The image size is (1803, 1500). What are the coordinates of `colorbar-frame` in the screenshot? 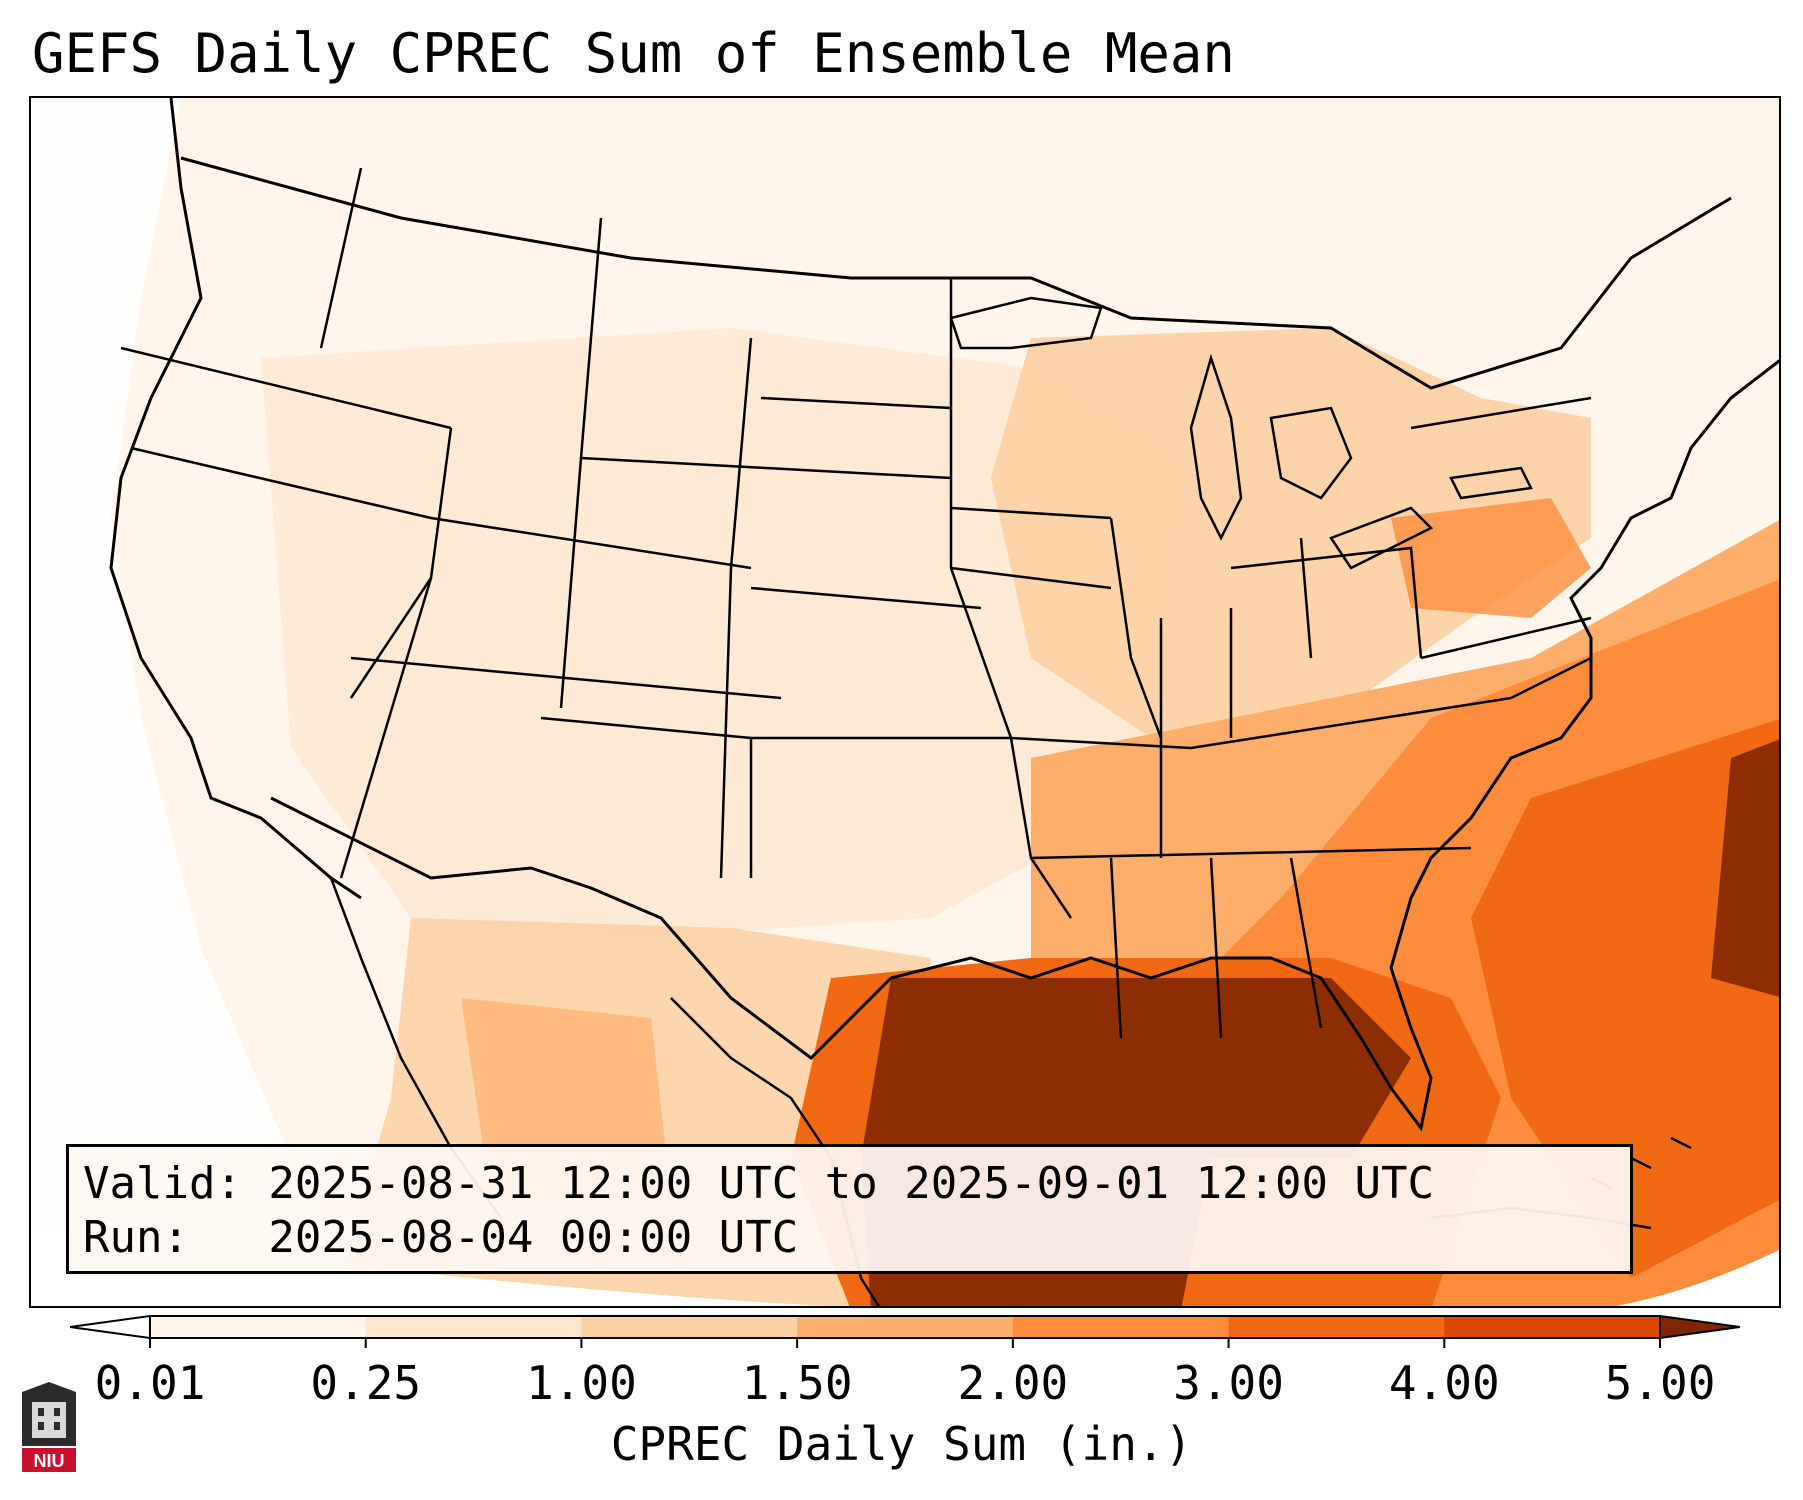 It's located at (905, 1327).